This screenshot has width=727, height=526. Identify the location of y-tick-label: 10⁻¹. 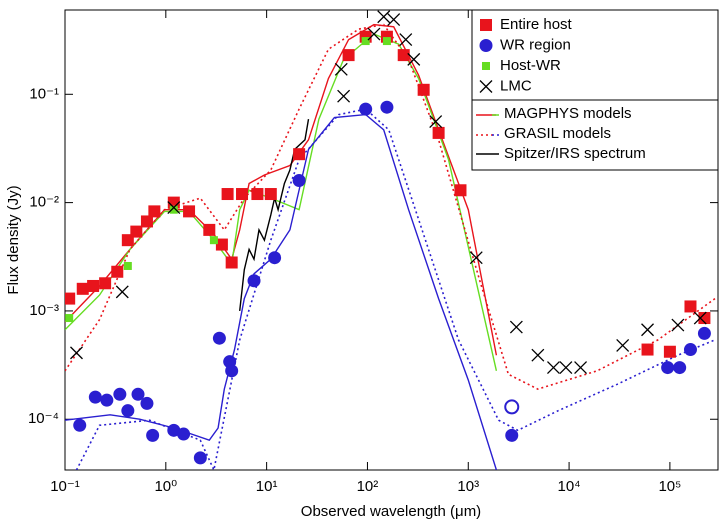
(44, 93).